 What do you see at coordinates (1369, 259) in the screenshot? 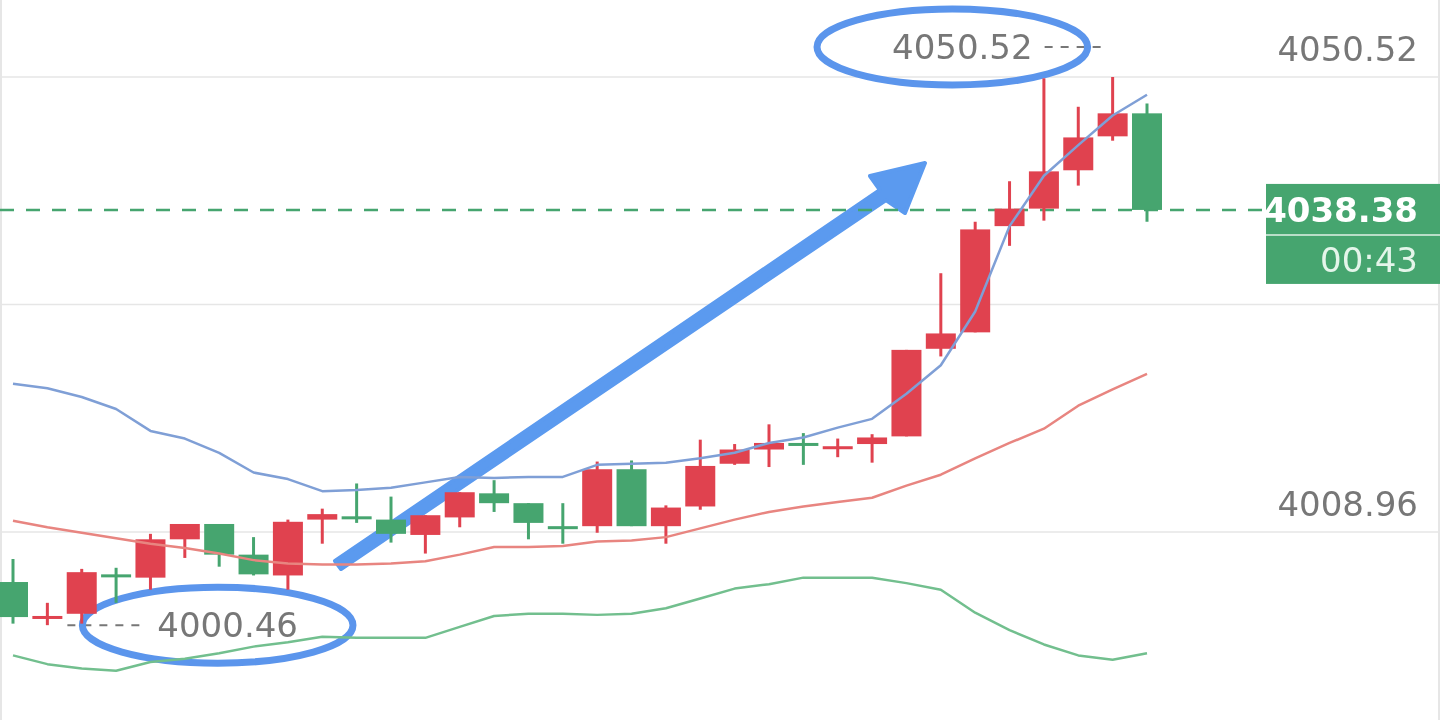
I see `text: 00:43` at bounding box center [1369, 259].